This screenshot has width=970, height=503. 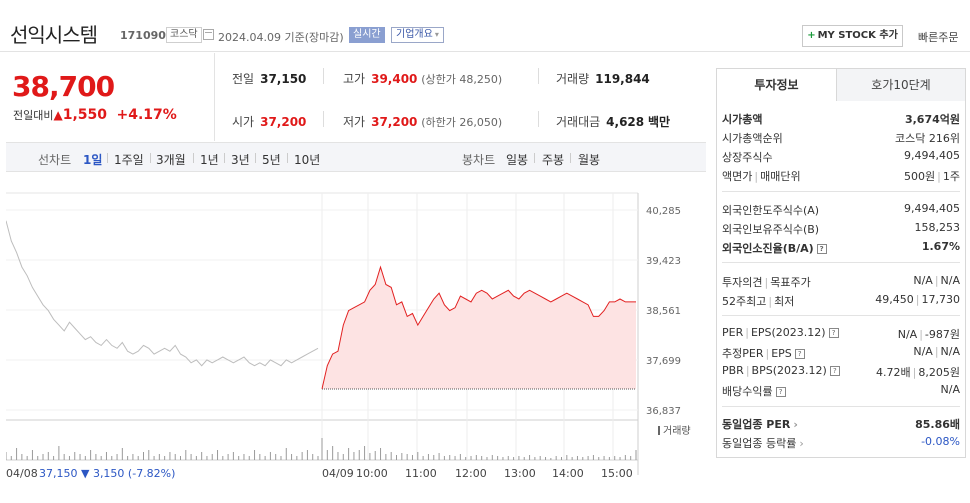 What do you see at coordinates (162, 293) in the screenshot?
I see `series-prev-day-line` at bounding box center [162, 293].